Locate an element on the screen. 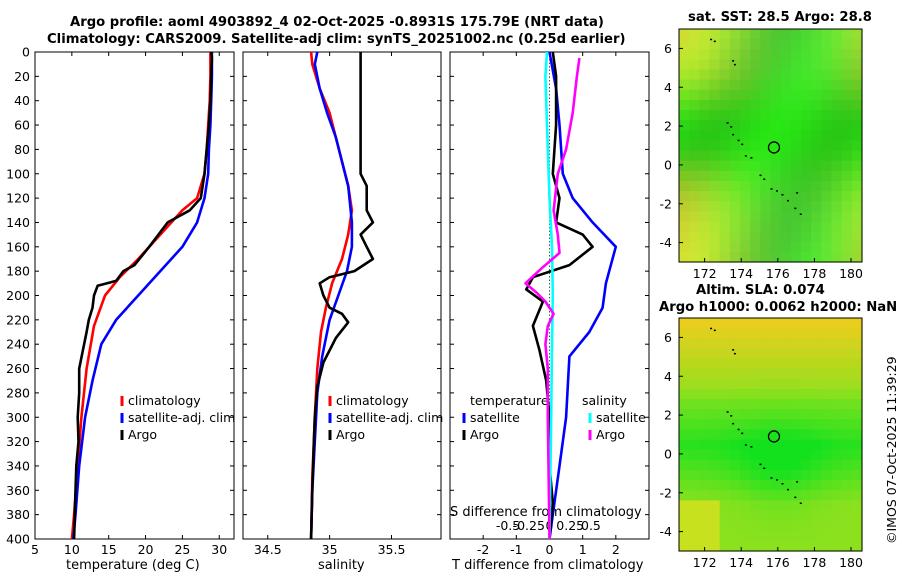 The image size is (900, 580). sla-xtick-label: 172 is located at coordinates (705, 562).